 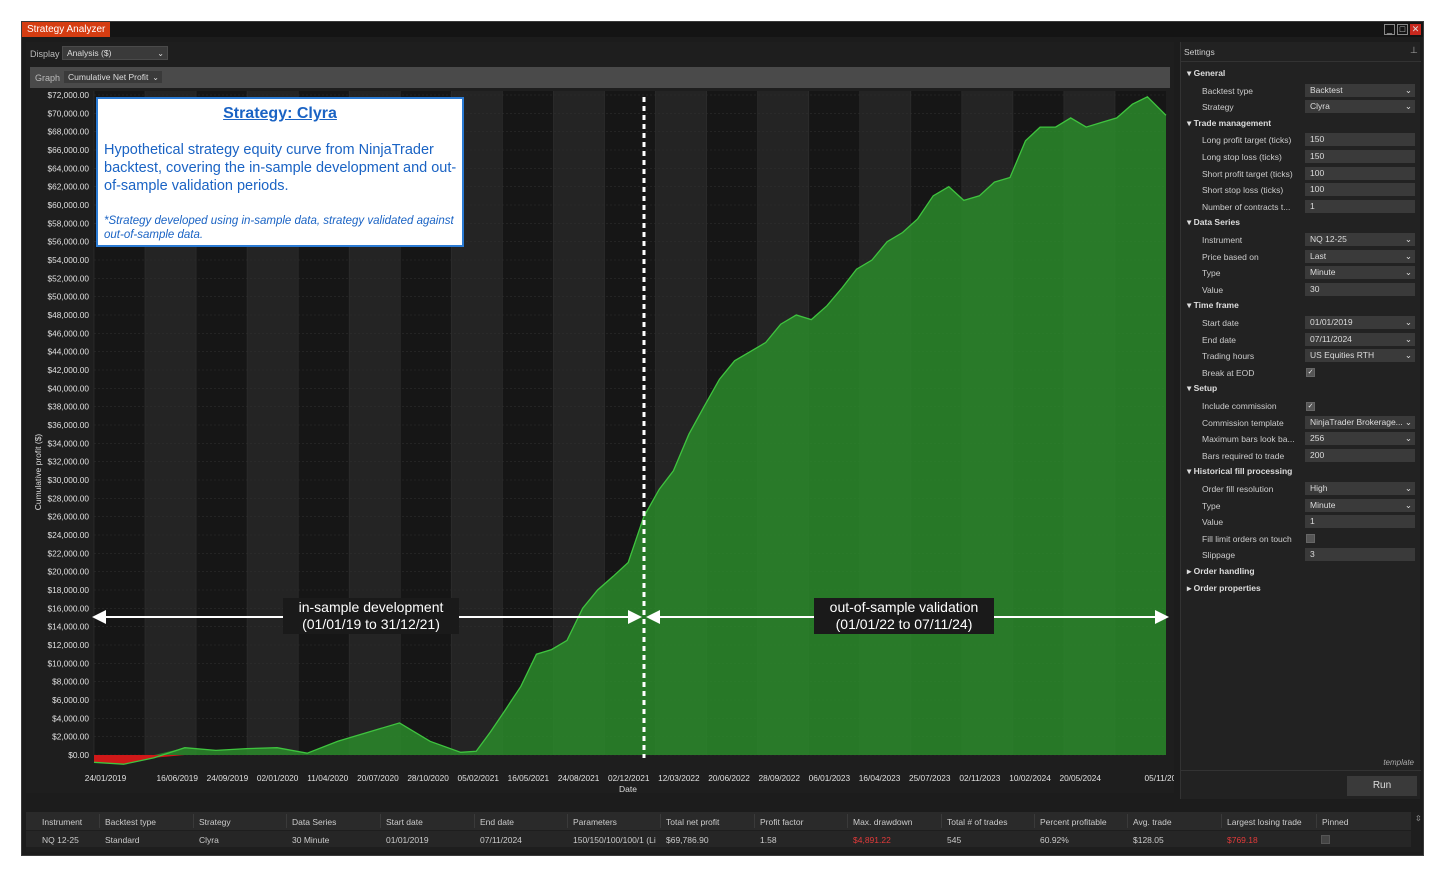 I want to click on settings-section-data-series: ▾ Data Series, so click(x=1213, y=222).